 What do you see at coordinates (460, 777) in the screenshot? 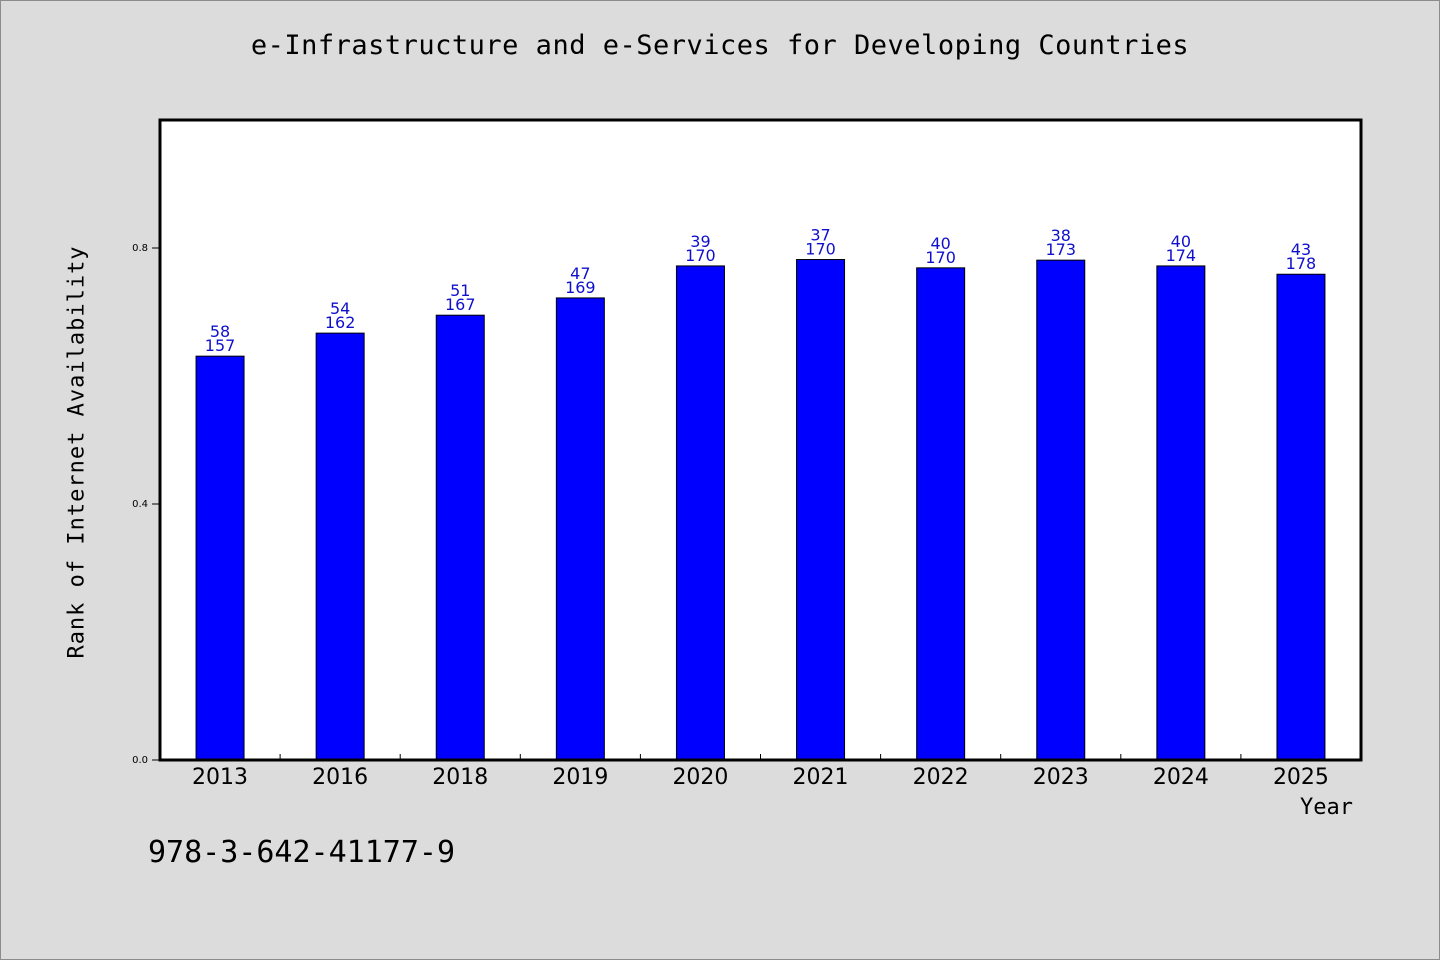
I see `x-tick-label: 2018` at bounding box center [460, 777].